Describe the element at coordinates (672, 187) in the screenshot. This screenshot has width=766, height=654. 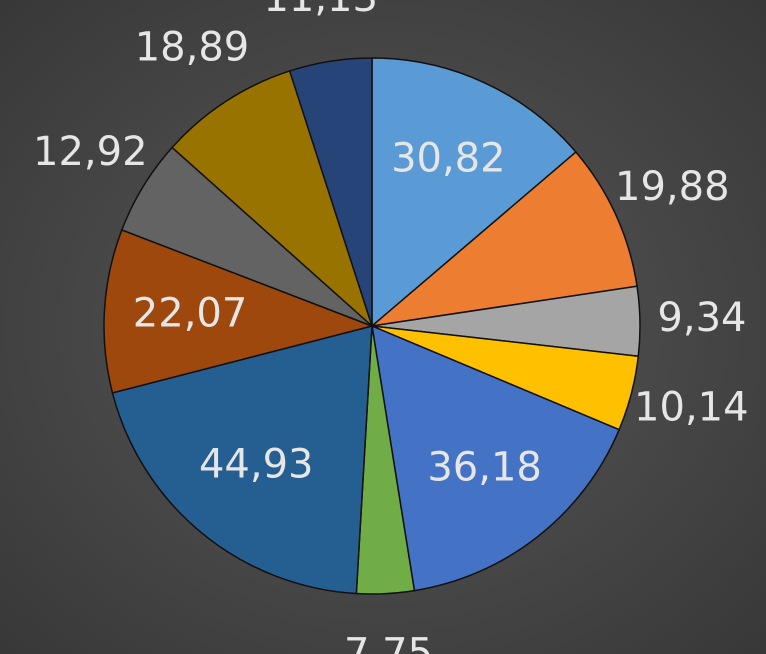
I see `data-label: 19,88` at that location.